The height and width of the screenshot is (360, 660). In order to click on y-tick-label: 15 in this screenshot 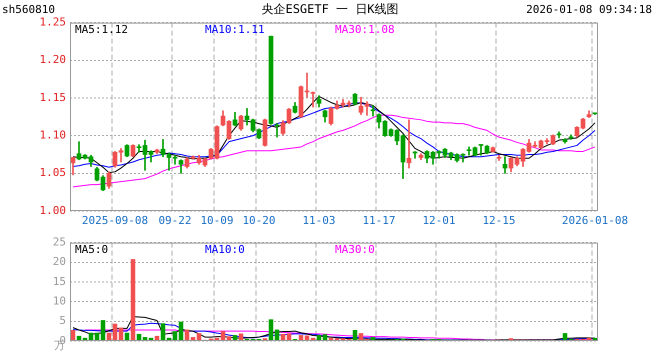, I will do `click(59, 281)`.